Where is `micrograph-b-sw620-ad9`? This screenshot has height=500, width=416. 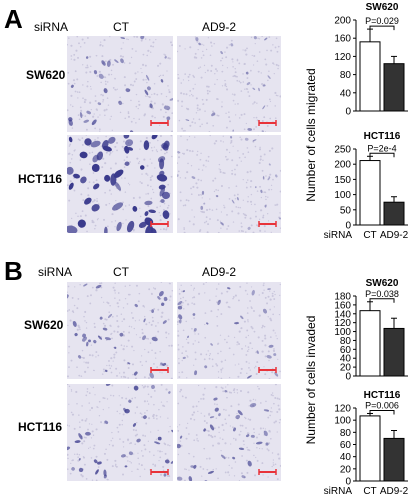
micrograph-b-sw620-ad9 is located at coordinates (229, 330).